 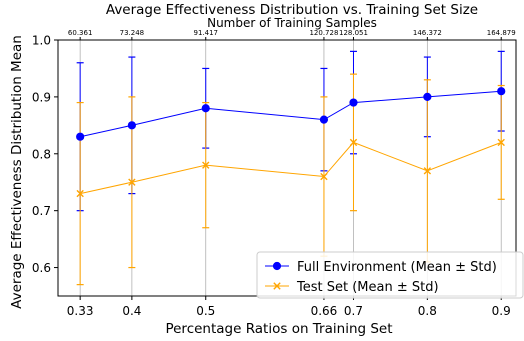 What do you see at coordinates (41, 211) in the screenshot?
I see `y-tick-label-1: 0.7` at bounding box center [41, 211].